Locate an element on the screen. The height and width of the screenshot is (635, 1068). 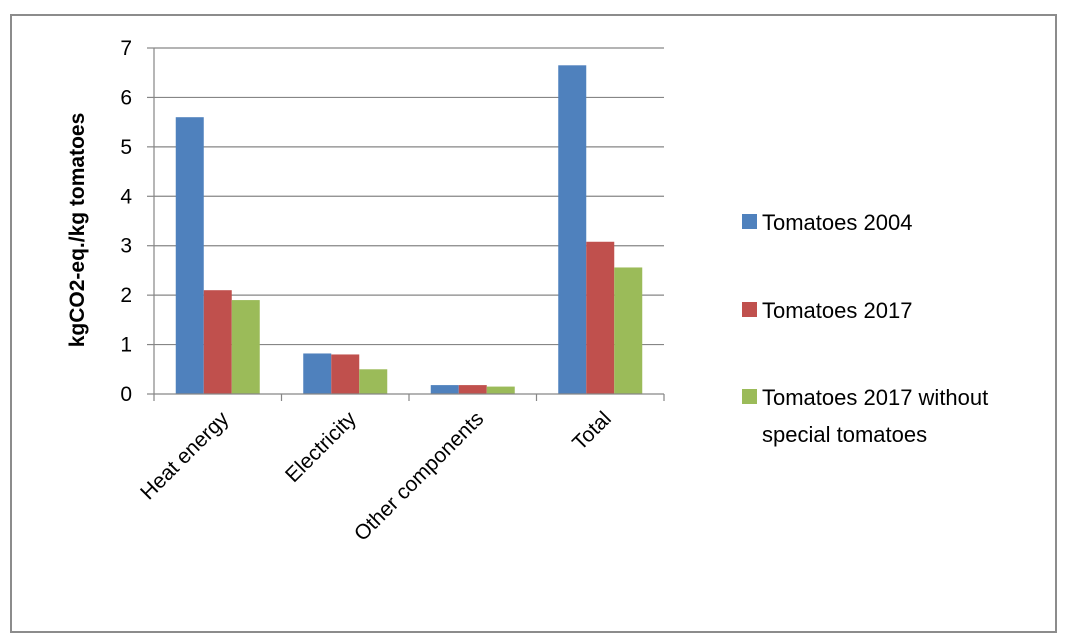
y-tick-label: 2 is located at coordinates (126, 295).